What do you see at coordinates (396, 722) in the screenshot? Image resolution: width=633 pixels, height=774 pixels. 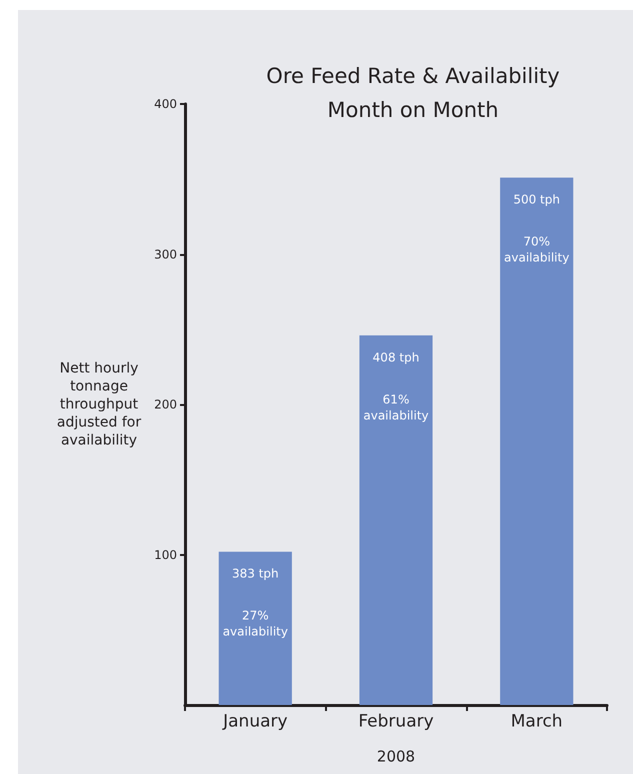 I see `x-tick-label: February` at bounding box center [396, 722].